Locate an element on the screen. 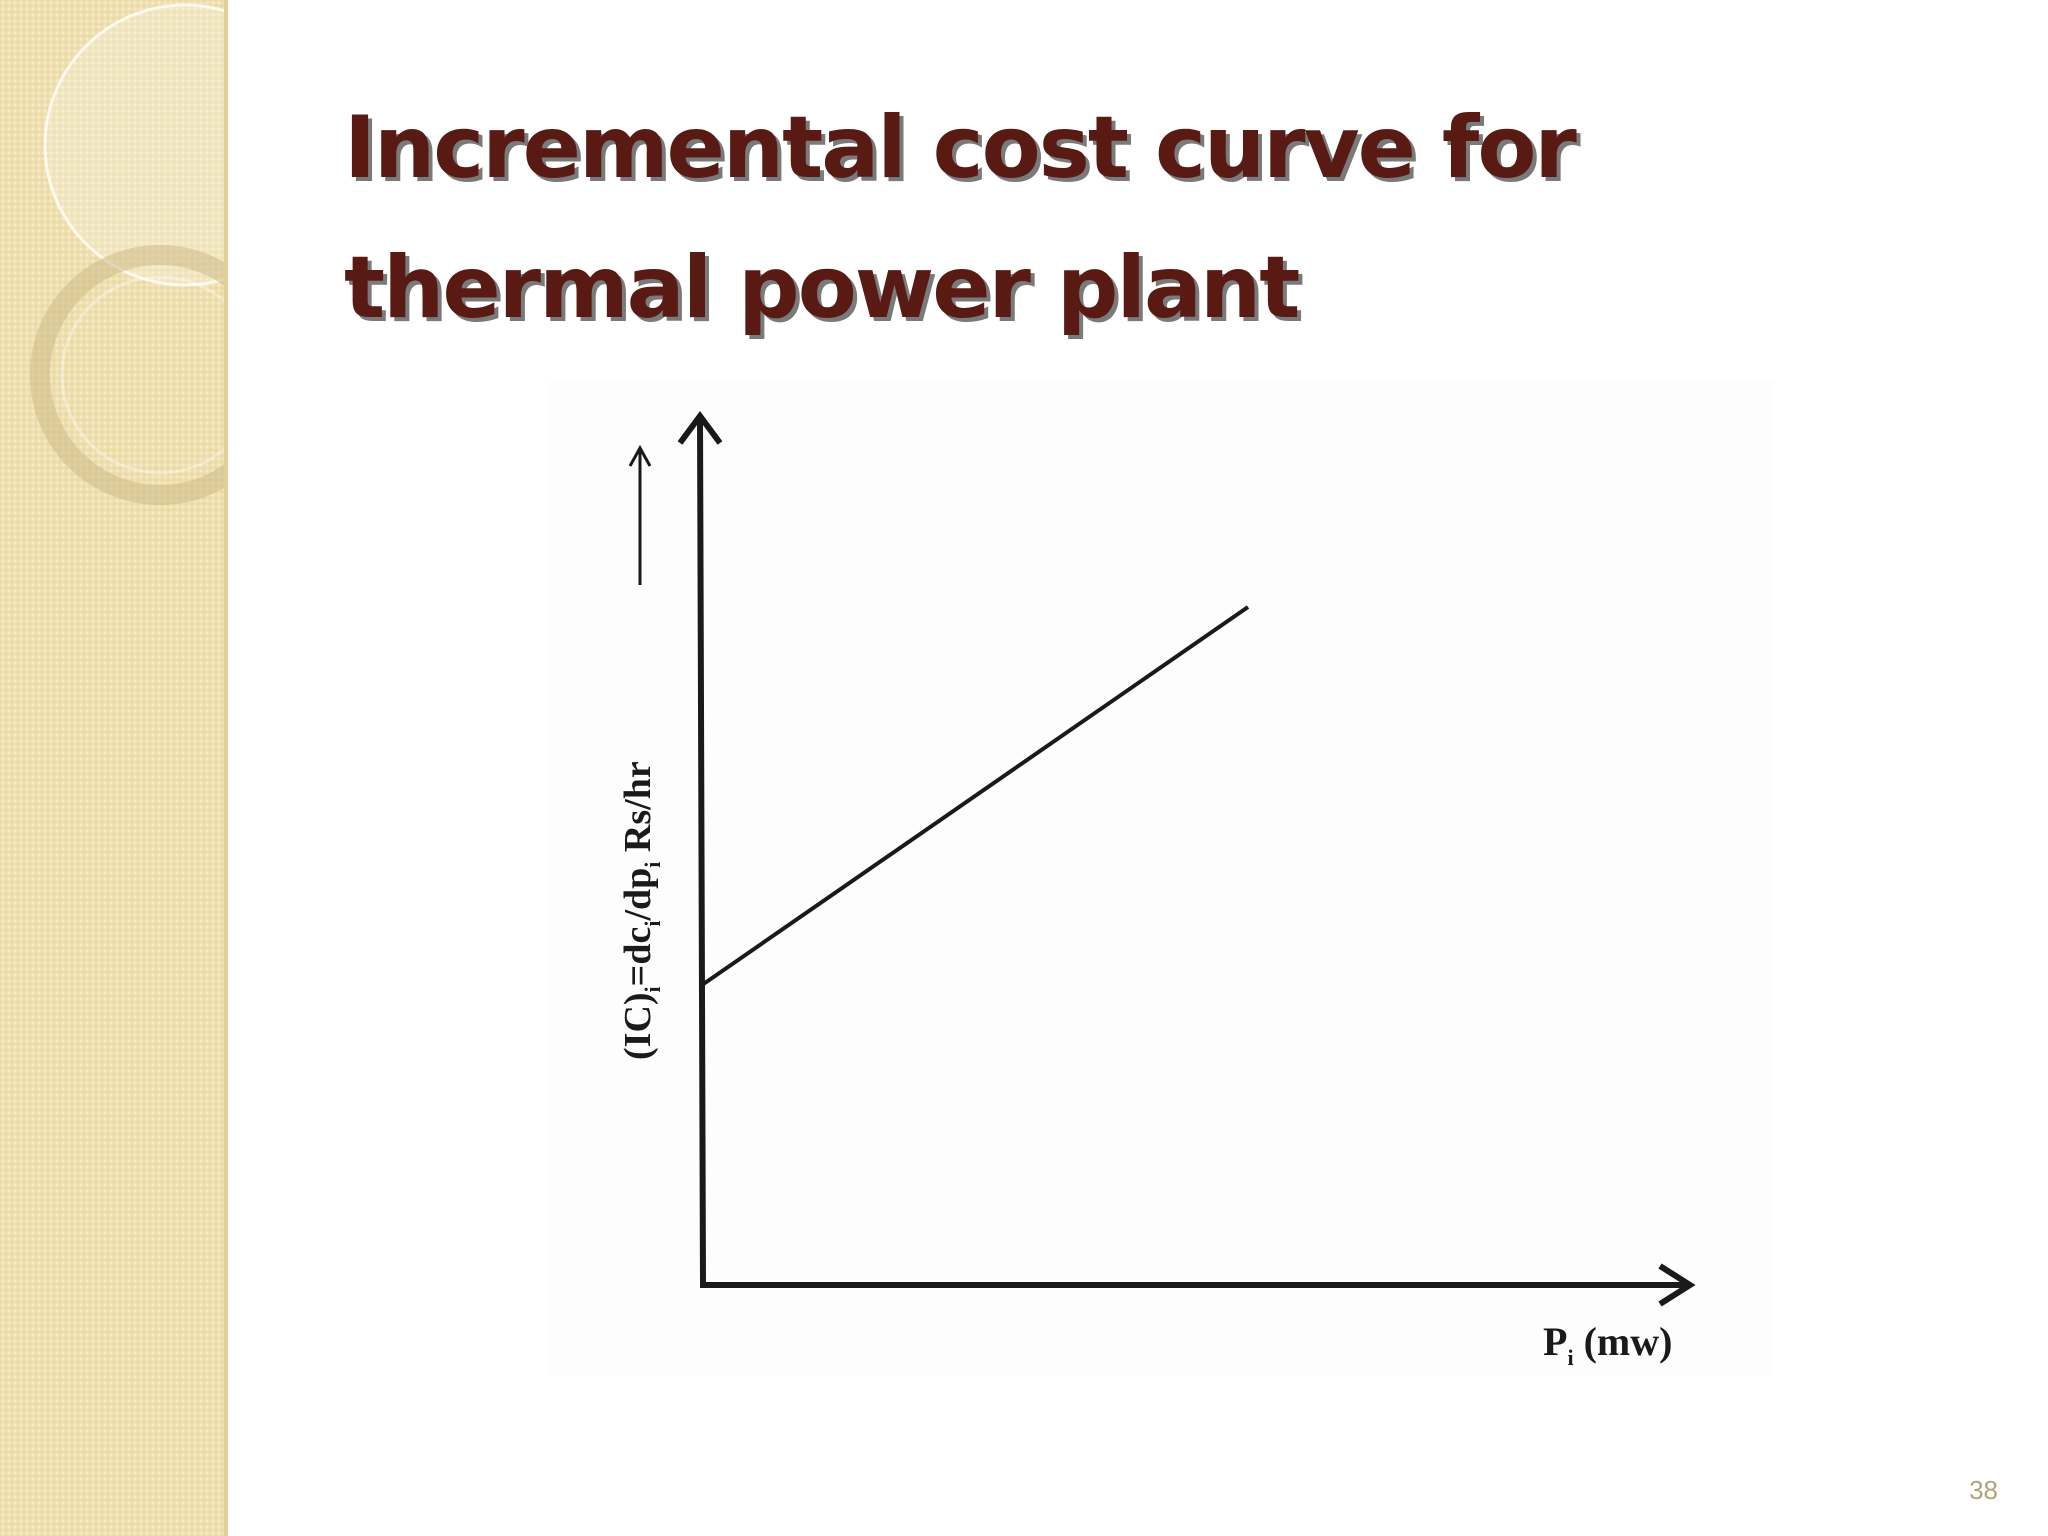 The image size is (2048, 1536). incremental-cost-line is located at coordinates (975, 796).